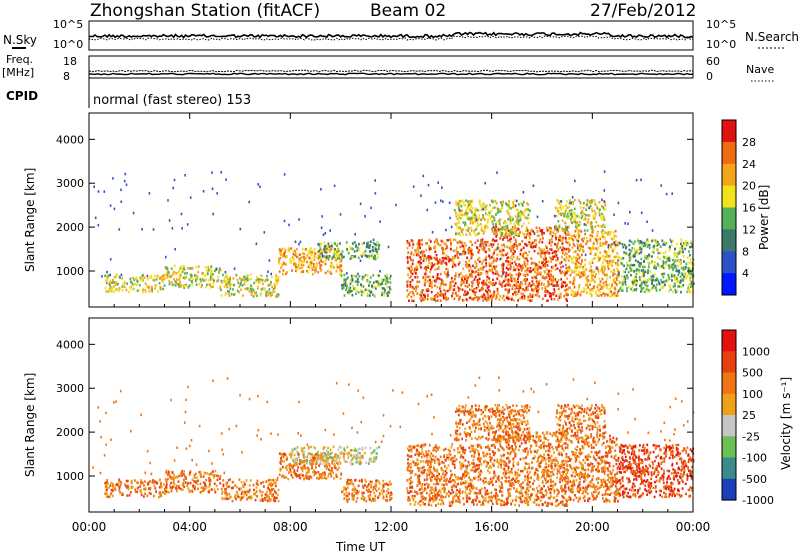  Describe the element at coordinates (68, 24) in the screenshot. I see `noise-left-tick-top: 10^5` at that location.